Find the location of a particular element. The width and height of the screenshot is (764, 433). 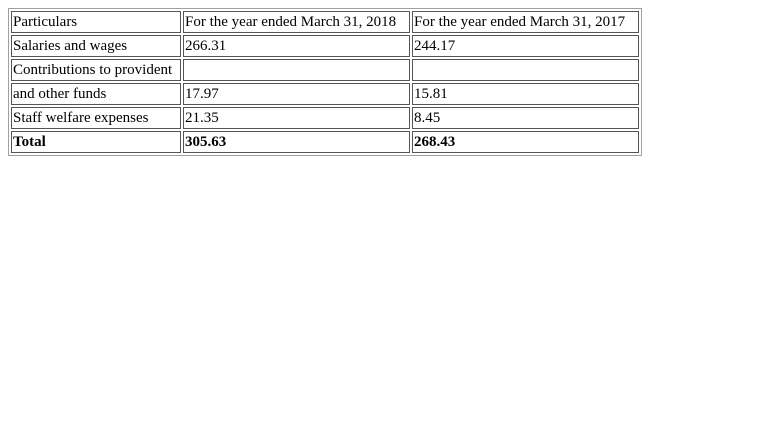

table-total-row: Total 305.63 268.43 is located at coordinates (325, 142).